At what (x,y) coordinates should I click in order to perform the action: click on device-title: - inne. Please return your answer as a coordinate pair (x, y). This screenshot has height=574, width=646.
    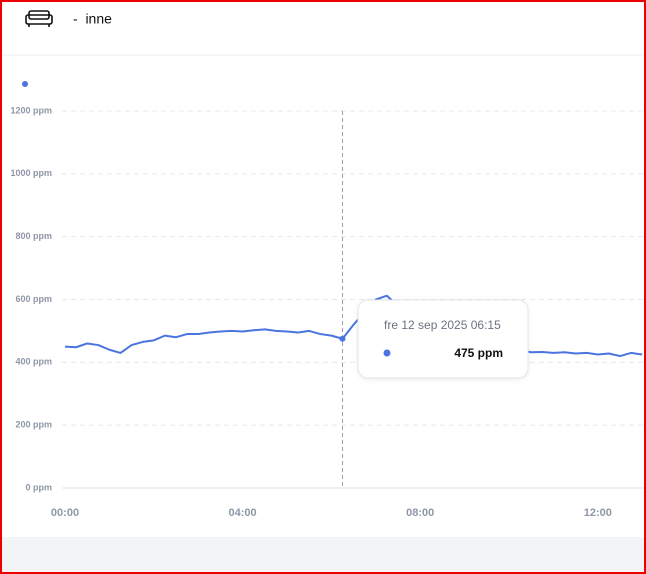
    Looking at the image, I should click on (92, 19).